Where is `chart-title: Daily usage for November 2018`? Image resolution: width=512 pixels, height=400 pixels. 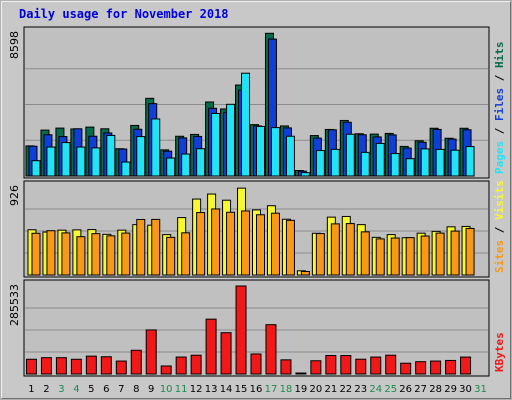 chart-title: Daily usage for November 2018 is located at coordinates (124, 14).